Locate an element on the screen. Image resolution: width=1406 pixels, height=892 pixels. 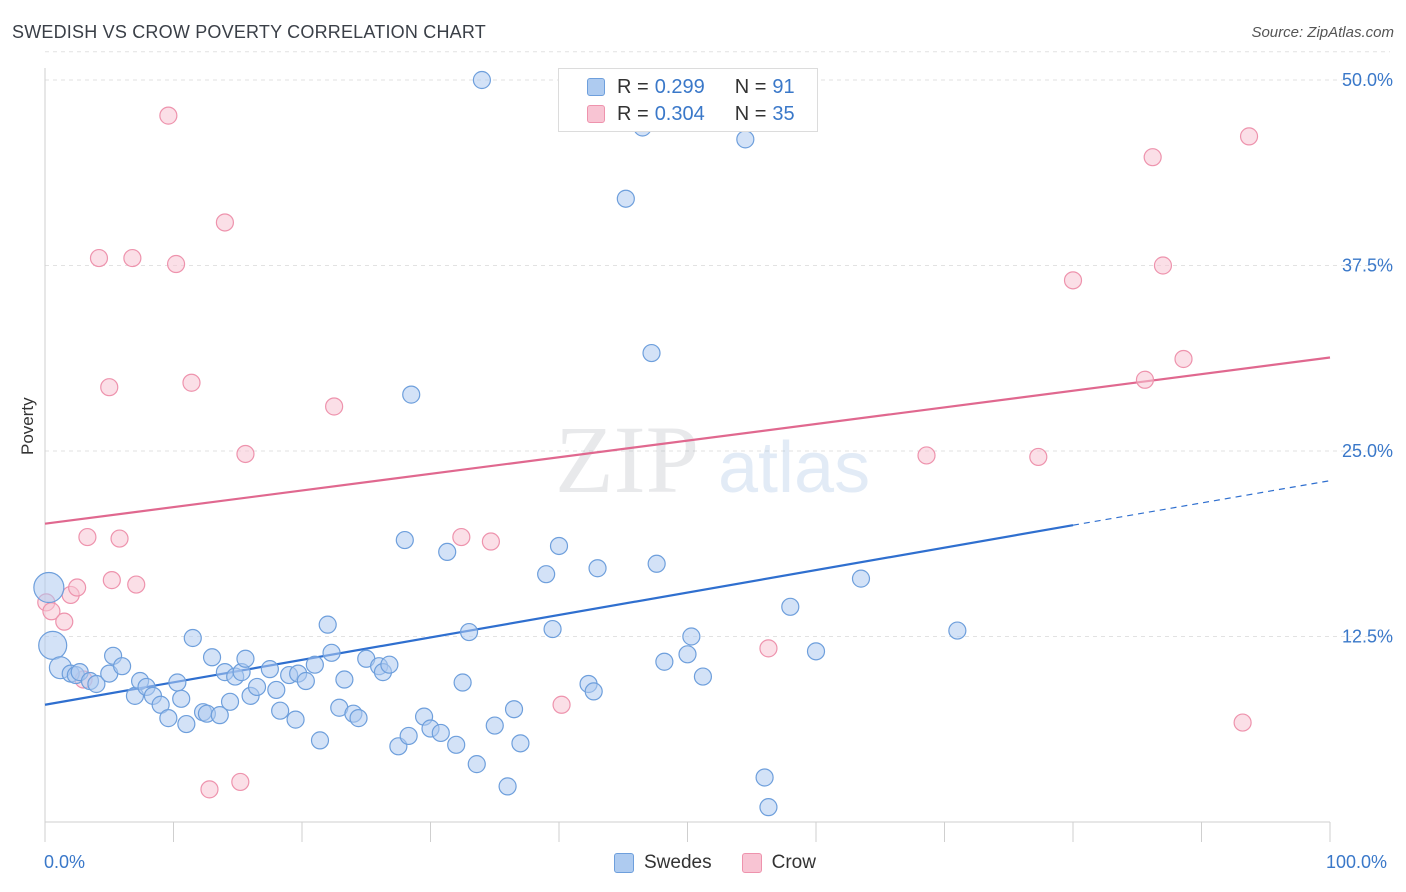
y-tick-label: 25.0% is located at coordinates (1367, 451).